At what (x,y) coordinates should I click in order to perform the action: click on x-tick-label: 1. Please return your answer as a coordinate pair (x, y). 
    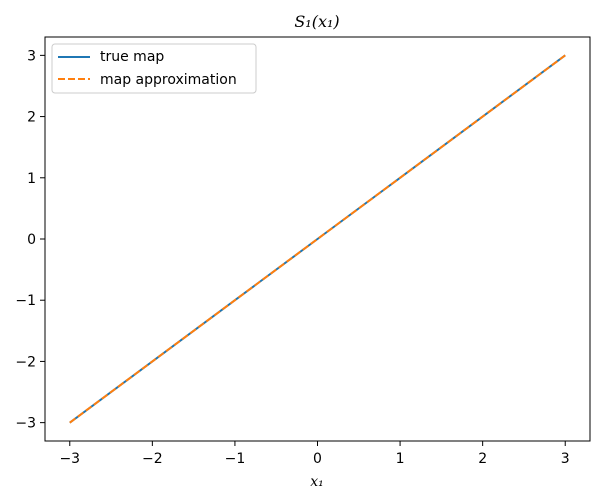
    Looking at the image, I should click on (400, 459).